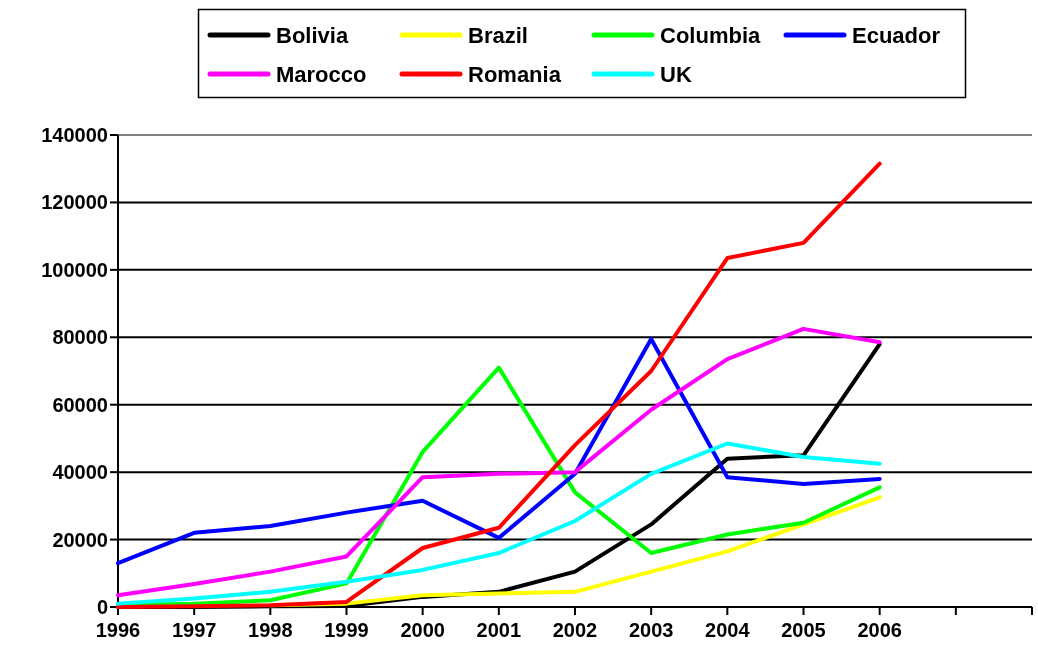  I want to click on y-tick-label: 40000, so click(80, 472).